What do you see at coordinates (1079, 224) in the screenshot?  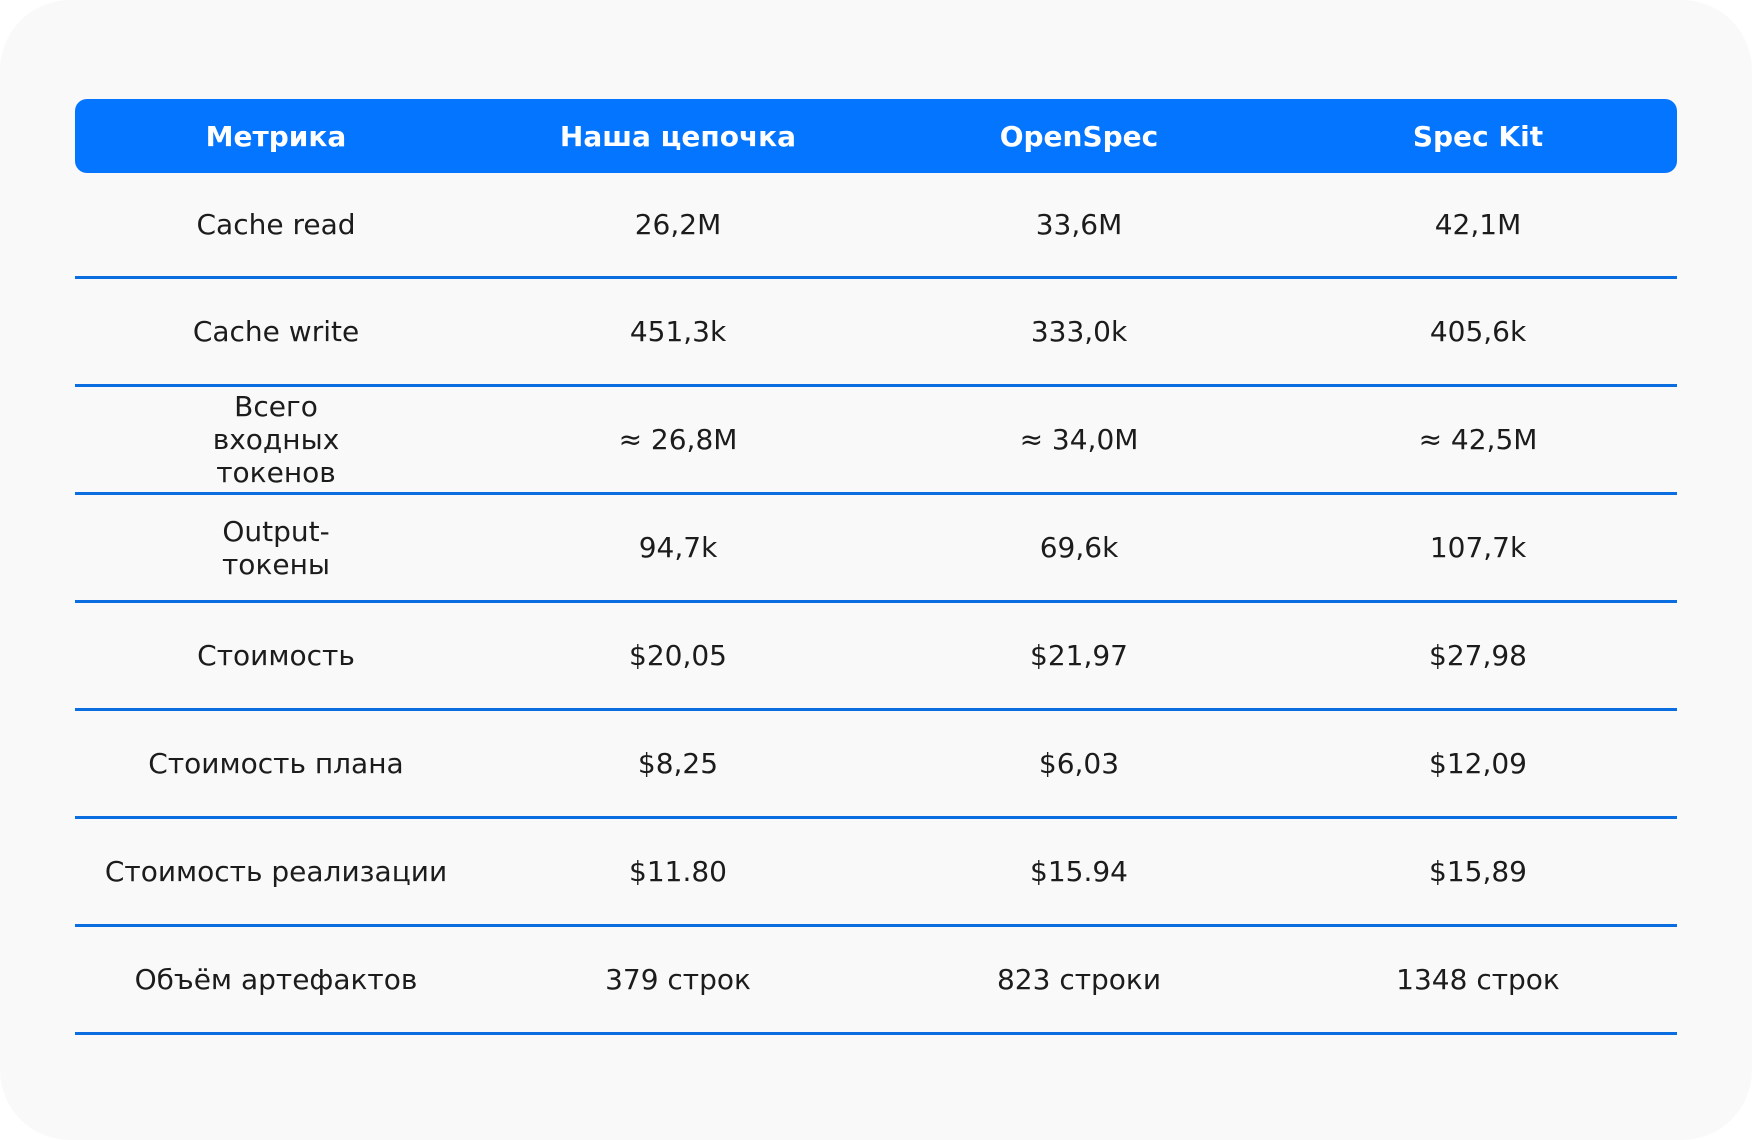 I see `row-value-openspec: 33,6M` at bounding box center [1079, 224].